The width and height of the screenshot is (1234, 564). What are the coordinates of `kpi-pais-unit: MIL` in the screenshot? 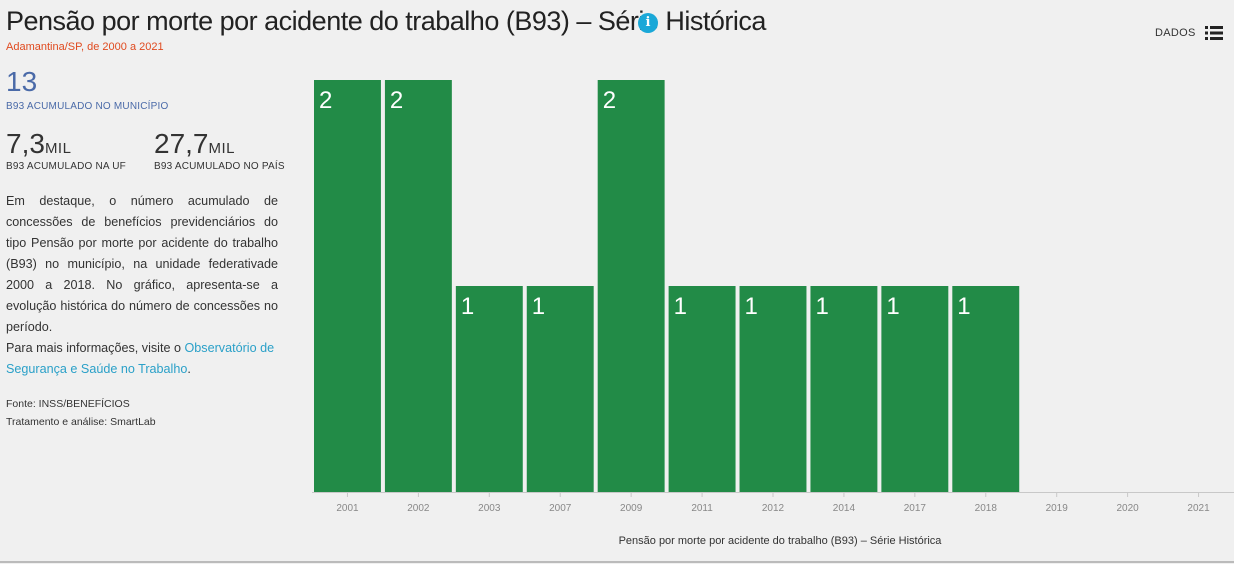 It's located at (222, 148).